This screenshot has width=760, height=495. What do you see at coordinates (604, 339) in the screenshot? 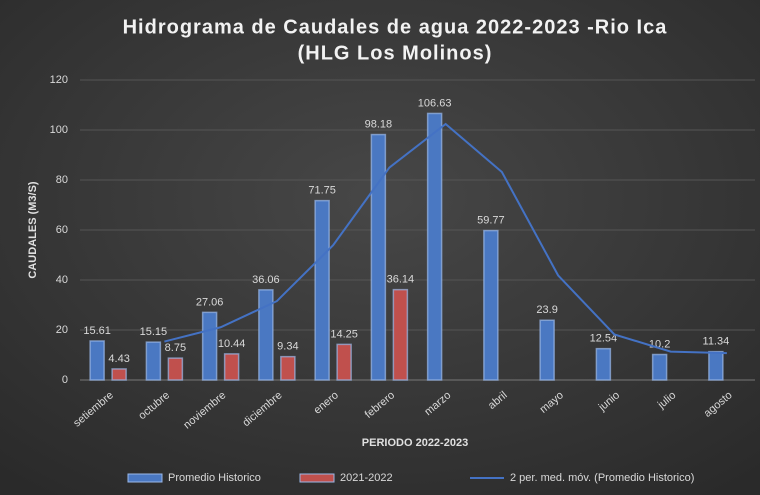
I see `data-label: 12.54` at bounding box center [604, 339].